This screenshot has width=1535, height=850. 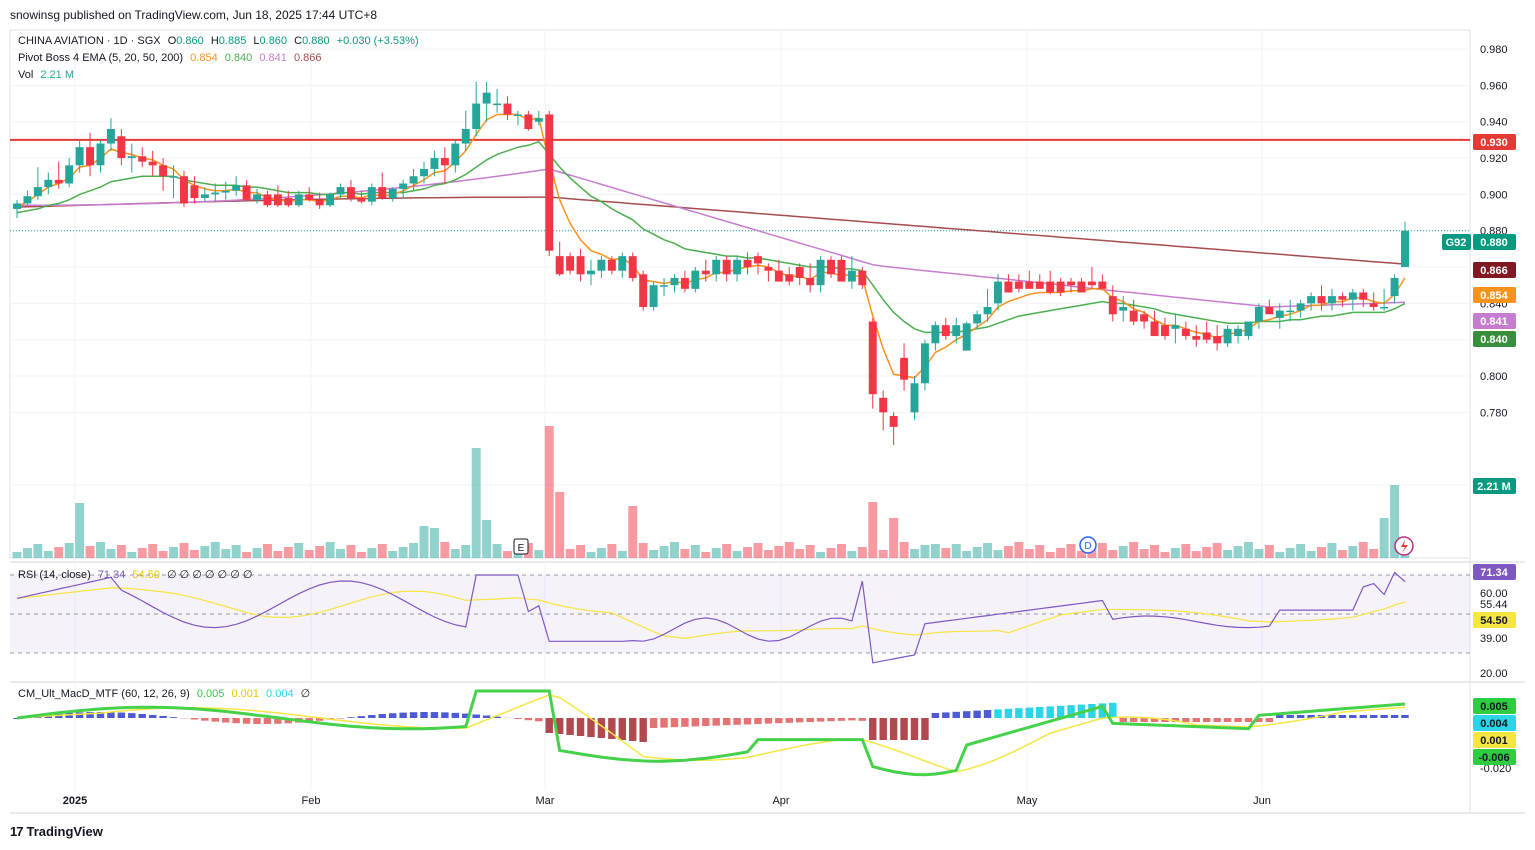 I want to click on volume-indicator-name: Vol, so click(x=26, y=75).